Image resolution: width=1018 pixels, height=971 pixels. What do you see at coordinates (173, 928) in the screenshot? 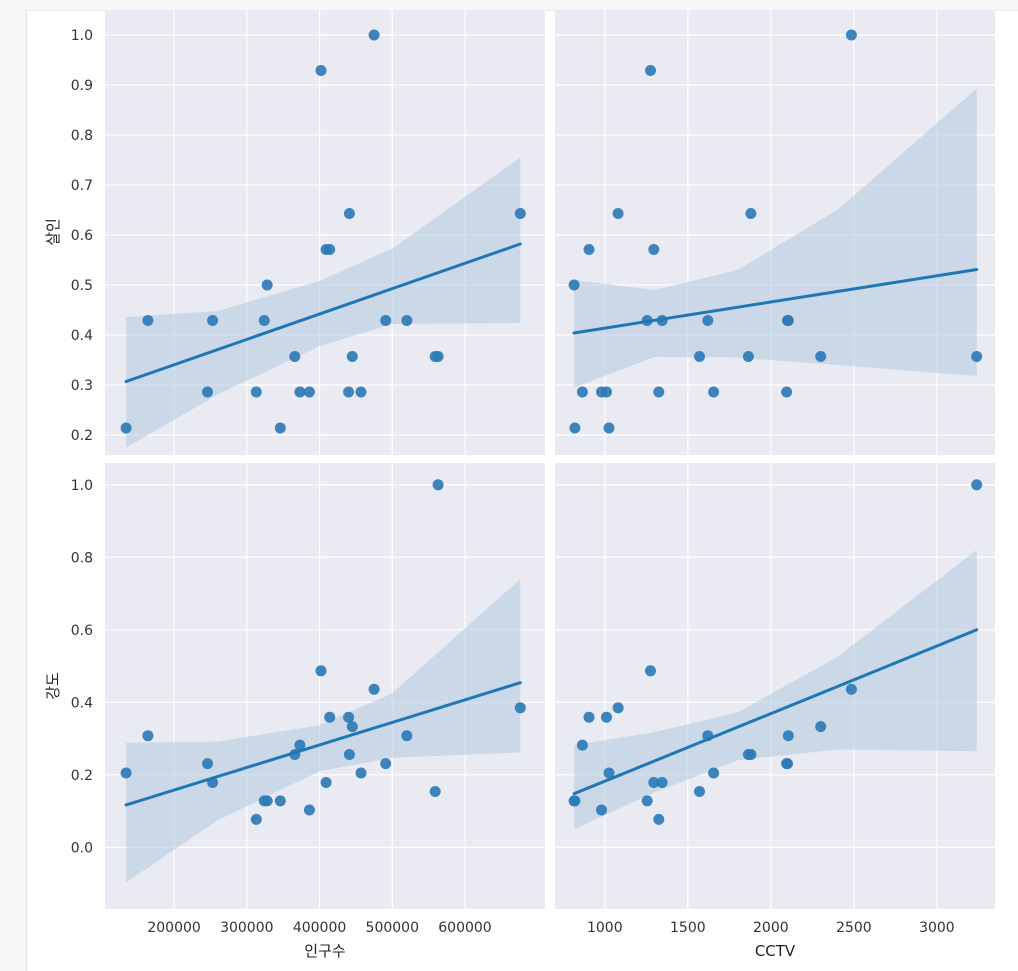
I see `x-tick-label: 200000` at bounding box center [173, 928].